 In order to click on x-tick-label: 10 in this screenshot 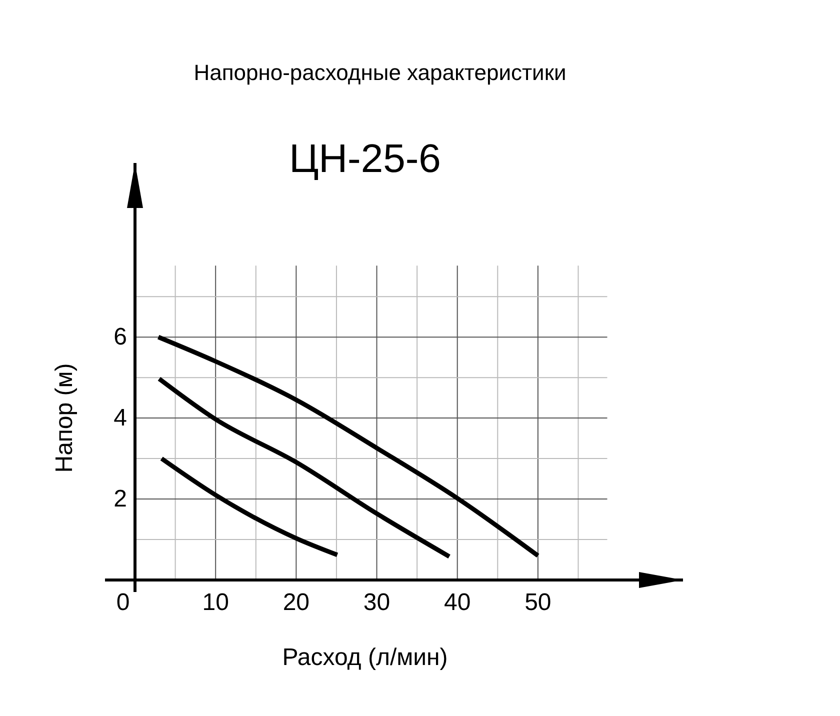, I will do `click(215, 602)`.